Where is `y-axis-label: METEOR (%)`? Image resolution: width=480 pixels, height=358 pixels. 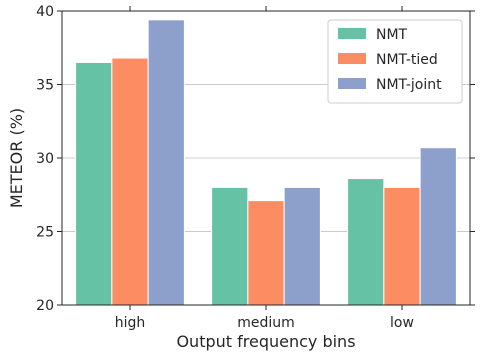
y-axis-label: METEOR (%) is located at coordinates (16, 158).